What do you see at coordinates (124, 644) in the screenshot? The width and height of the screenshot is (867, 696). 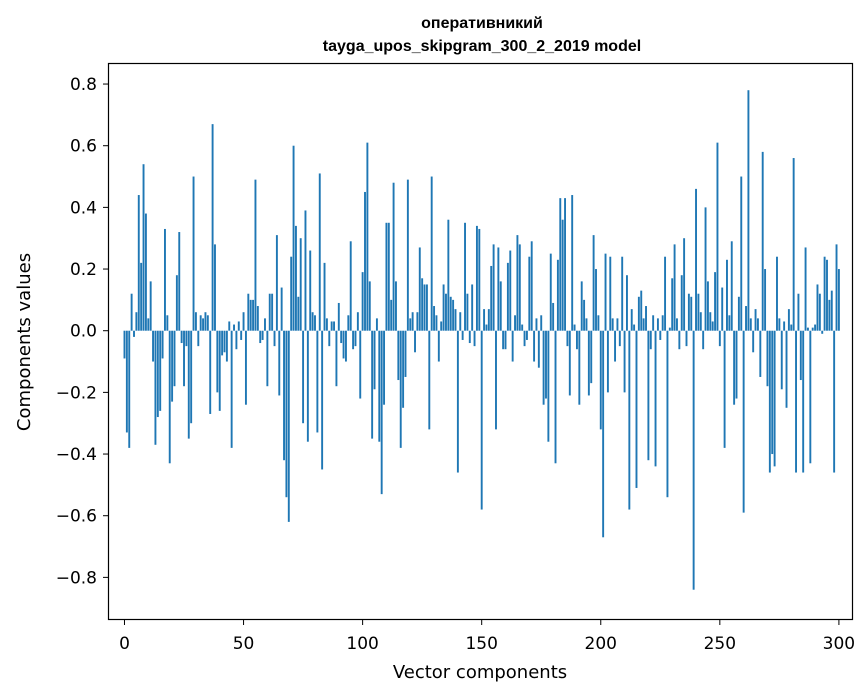 I see `x-tick-label: 0` at bounding box center [124, 644].